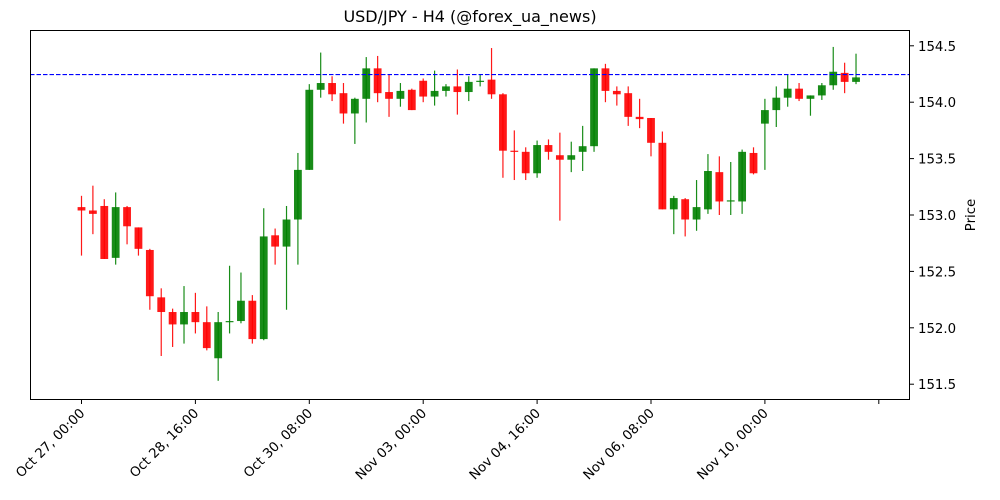  What do you see at coordinates (619, 444) in the screenshot?
I see `x-tick-label: Nov 06, 08:00` at bounding box center [619, 444].